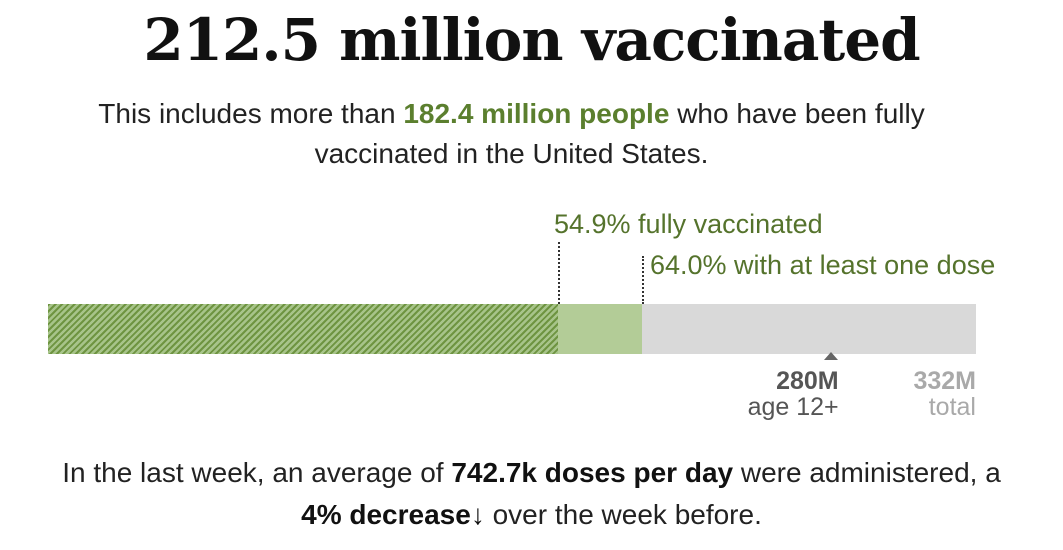 Image resolution: width=1063 pixels, height=550 pixels. I want to click on footer-doses: 742.7k doses per day, so click(592, 472).